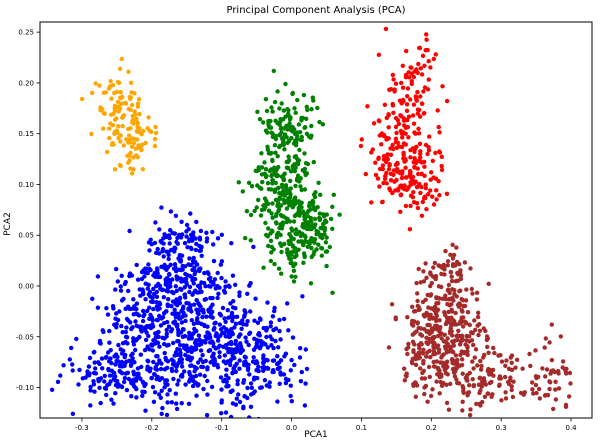  Describe the element at coordinates (82, 428) in the screenshot. I see `svg-text: -0.3` at that location.